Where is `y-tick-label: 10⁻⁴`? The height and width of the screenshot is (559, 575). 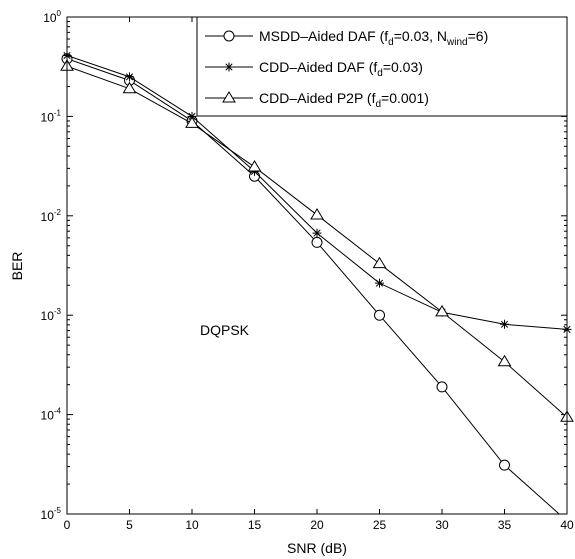 y-tick-label: 10⁻⁴ is located at coordinates (51, 415).